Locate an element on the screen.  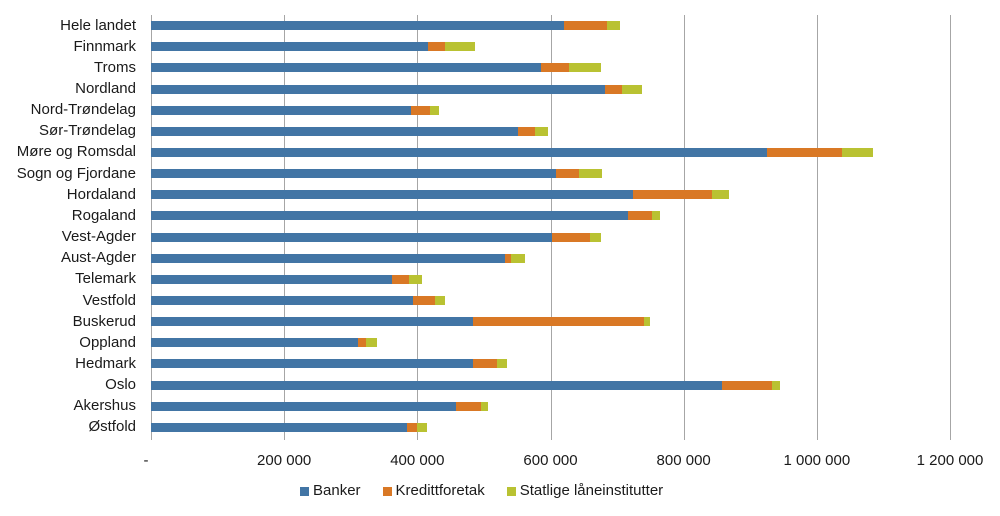
category-label: Finnmark is located at coordinates (104, 46).